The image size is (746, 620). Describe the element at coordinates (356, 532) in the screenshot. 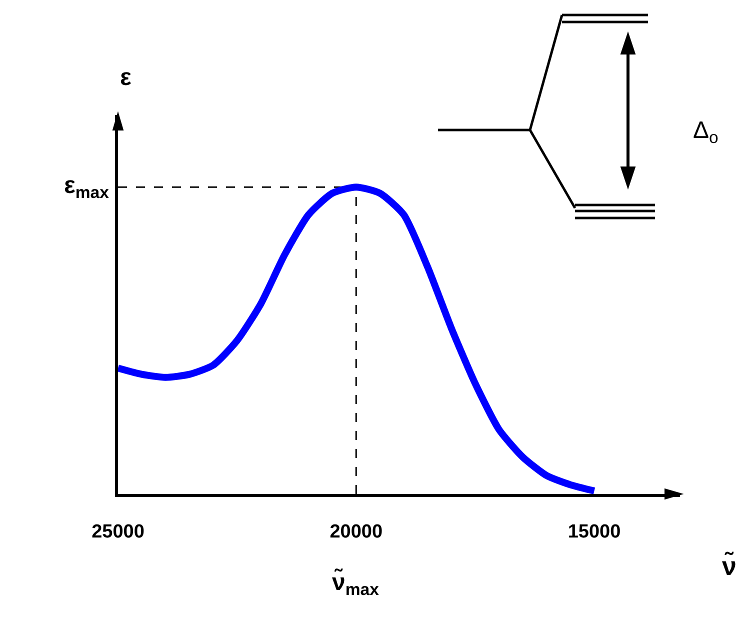

I see `x-tick-label: 20000` at that location.